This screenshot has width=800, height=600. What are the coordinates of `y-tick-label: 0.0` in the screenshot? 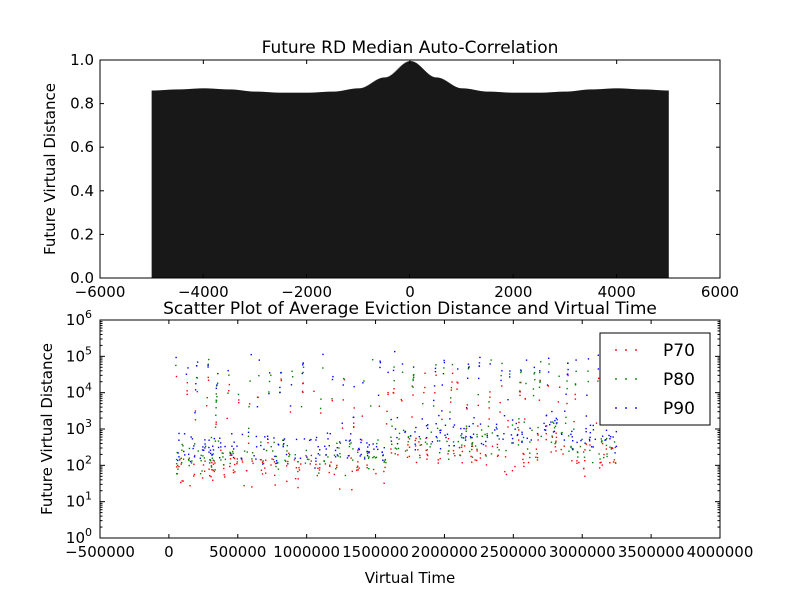 It's located at (82, 278).